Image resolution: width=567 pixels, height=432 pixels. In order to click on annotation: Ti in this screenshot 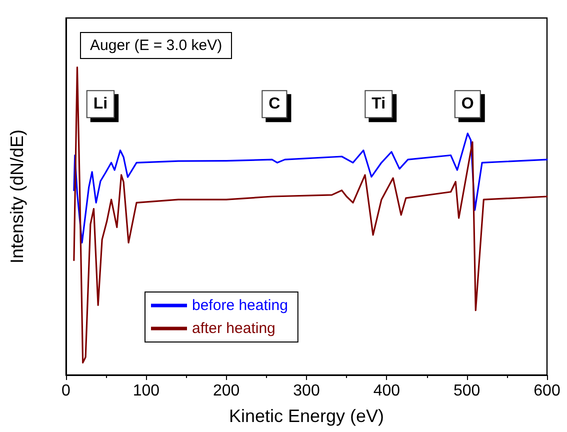, I will do `click(379, 104)`.